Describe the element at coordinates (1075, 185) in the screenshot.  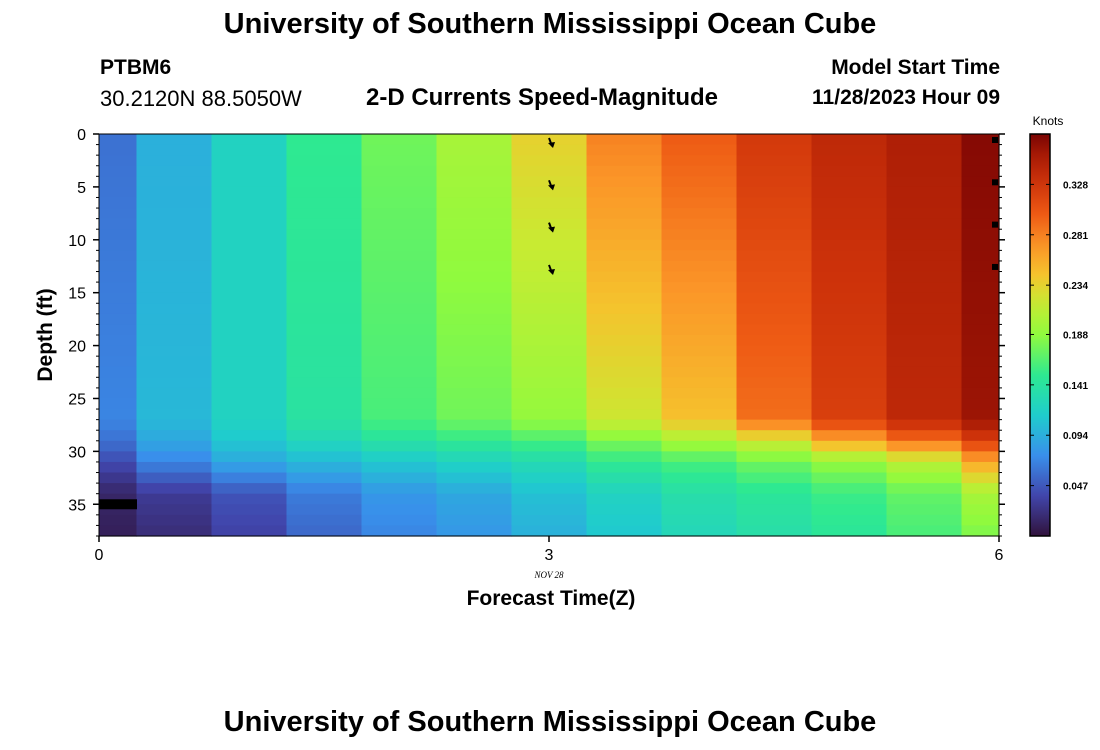
I see `colorbar-tick-label: 0.328` at that location.